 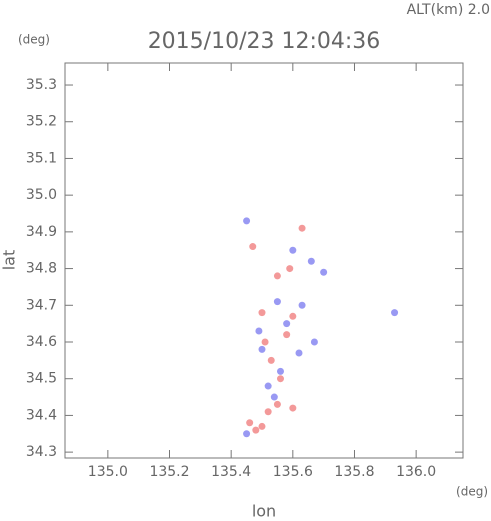 What do you see at coordinates (41, 85) in the screenshot?
I see `y-tick-label: 35.3` at bounding box center [41, 85].